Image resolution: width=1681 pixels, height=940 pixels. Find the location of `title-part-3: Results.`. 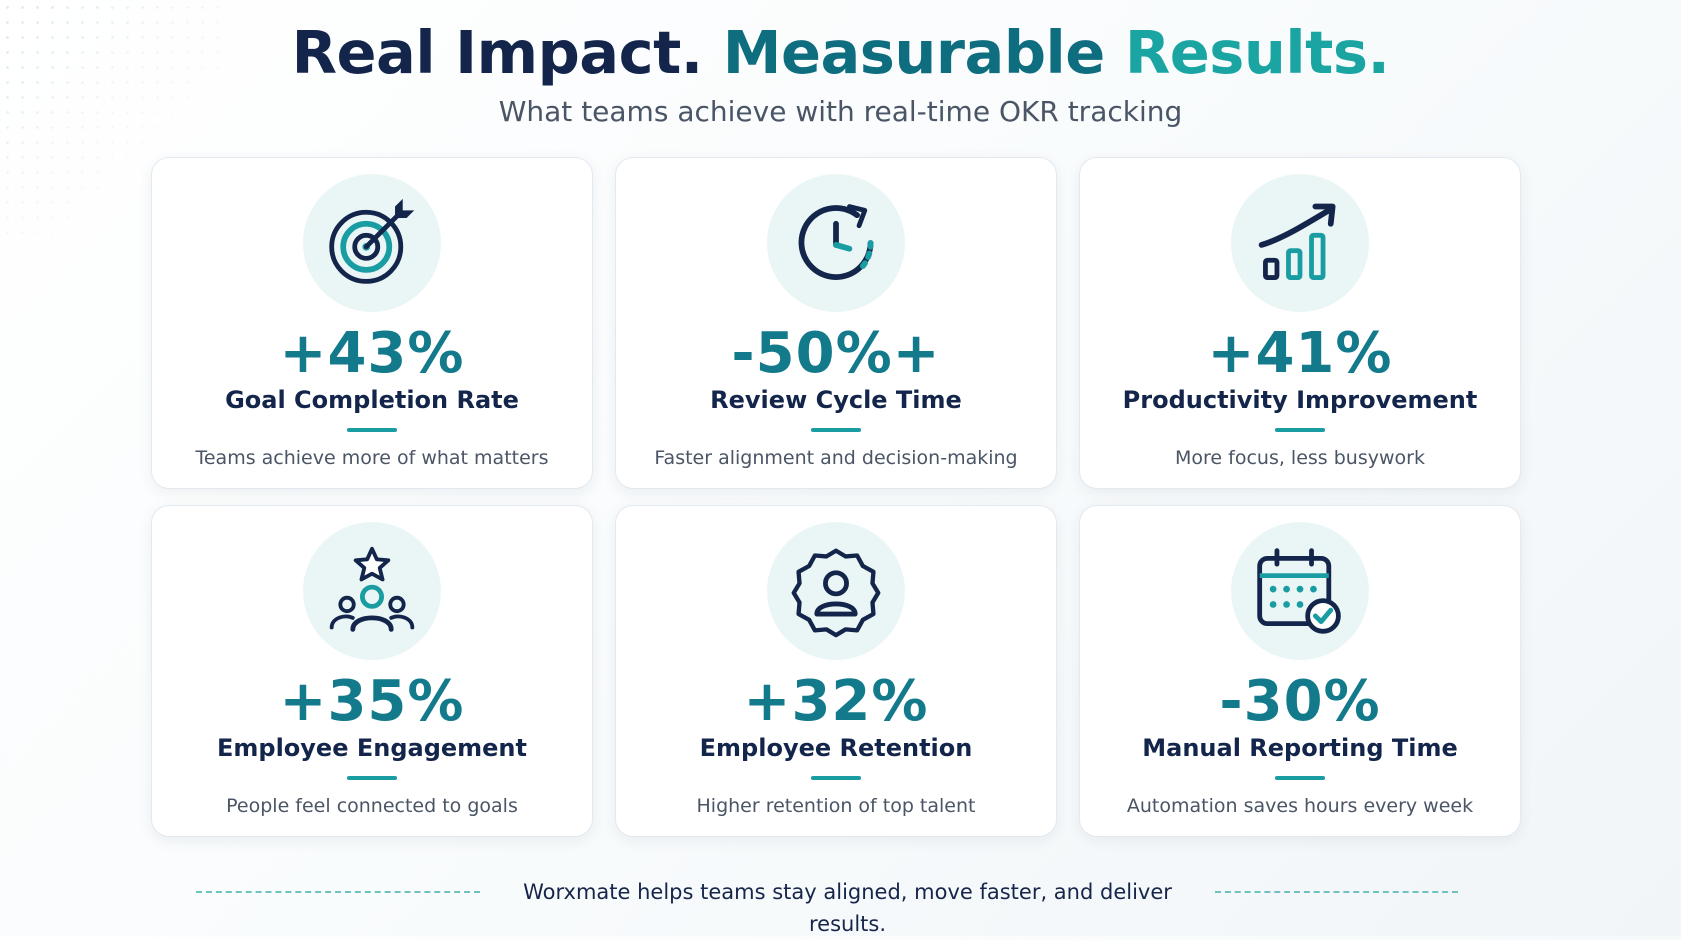

title-part-3: Results. is located at coordinates (1257, 52).